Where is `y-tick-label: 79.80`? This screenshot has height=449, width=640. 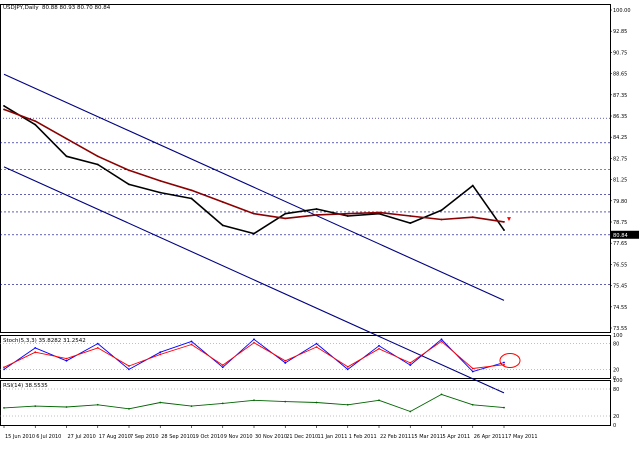 y-tick-label: 79.80 is located at coordinates (620, 202).